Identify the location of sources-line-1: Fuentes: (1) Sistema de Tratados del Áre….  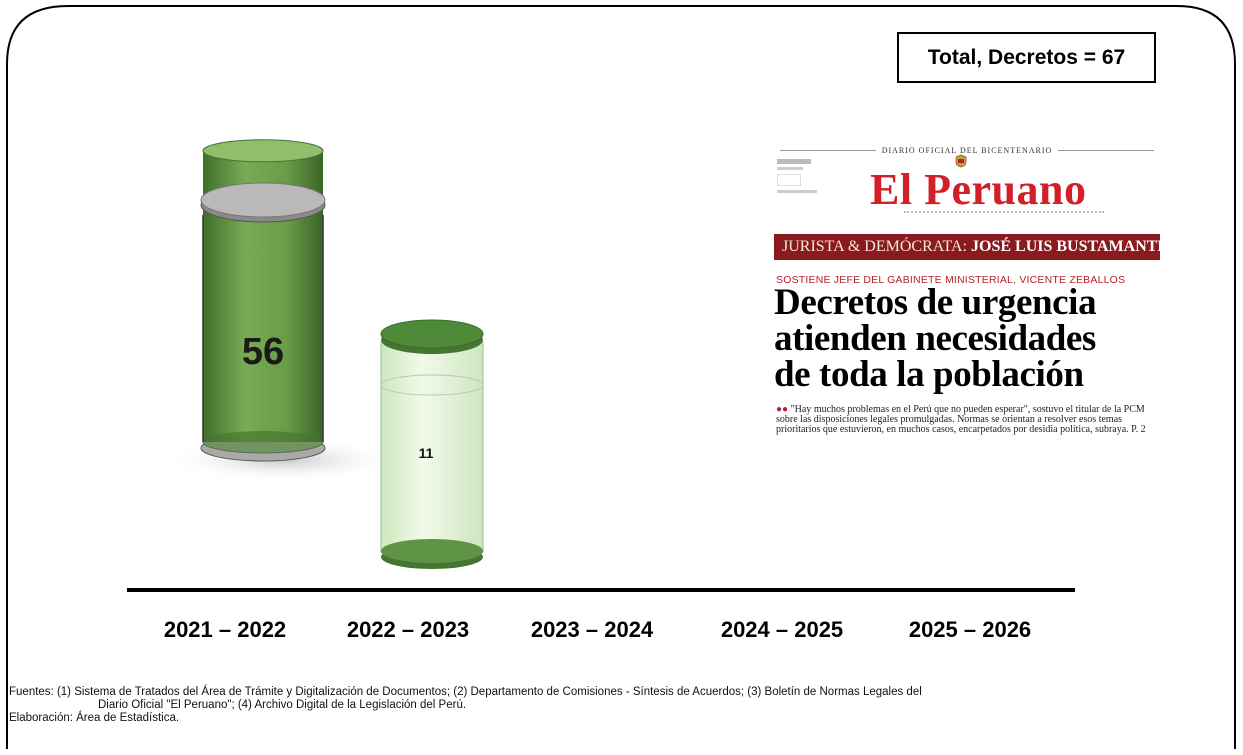
(465, 692).